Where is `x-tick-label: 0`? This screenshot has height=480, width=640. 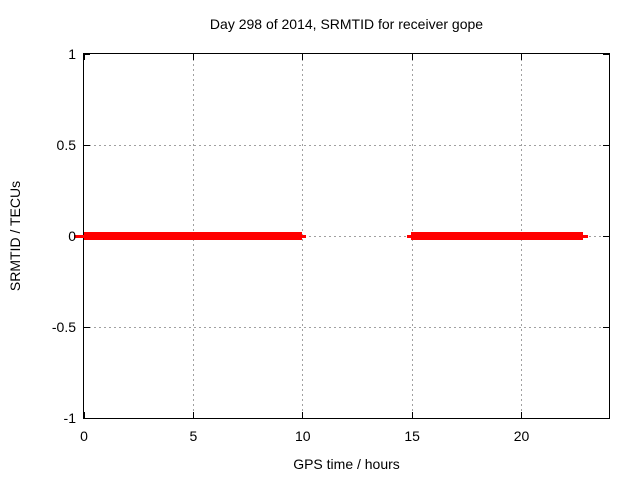
x-tick-label: 0 is located at coordinates (84, 436).